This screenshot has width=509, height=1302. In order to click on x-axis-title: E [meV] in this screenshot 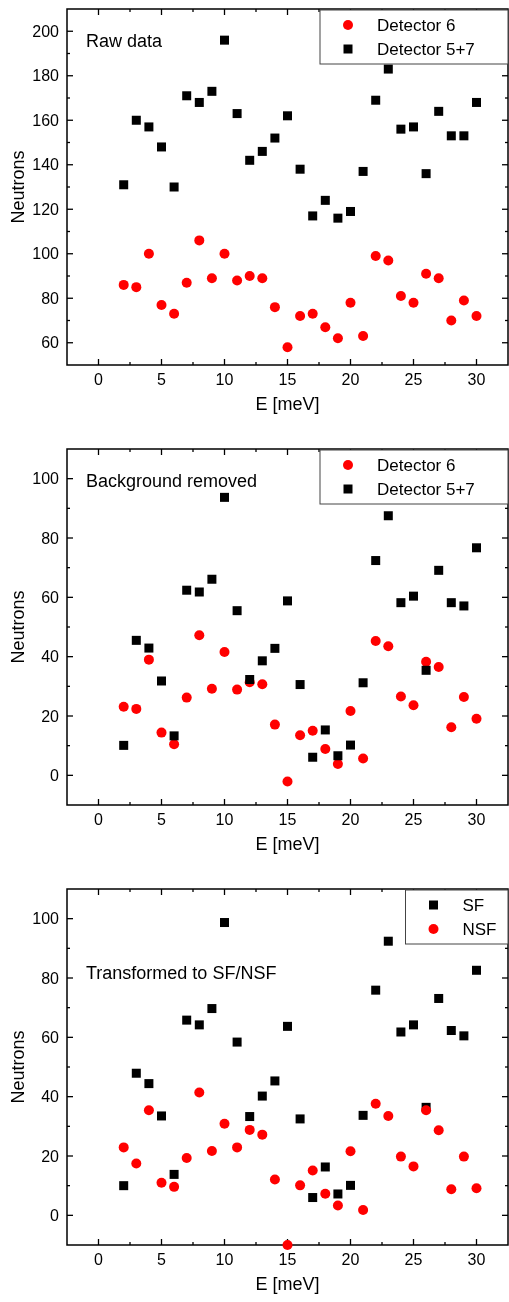, I will do `click(287, 1284)`.